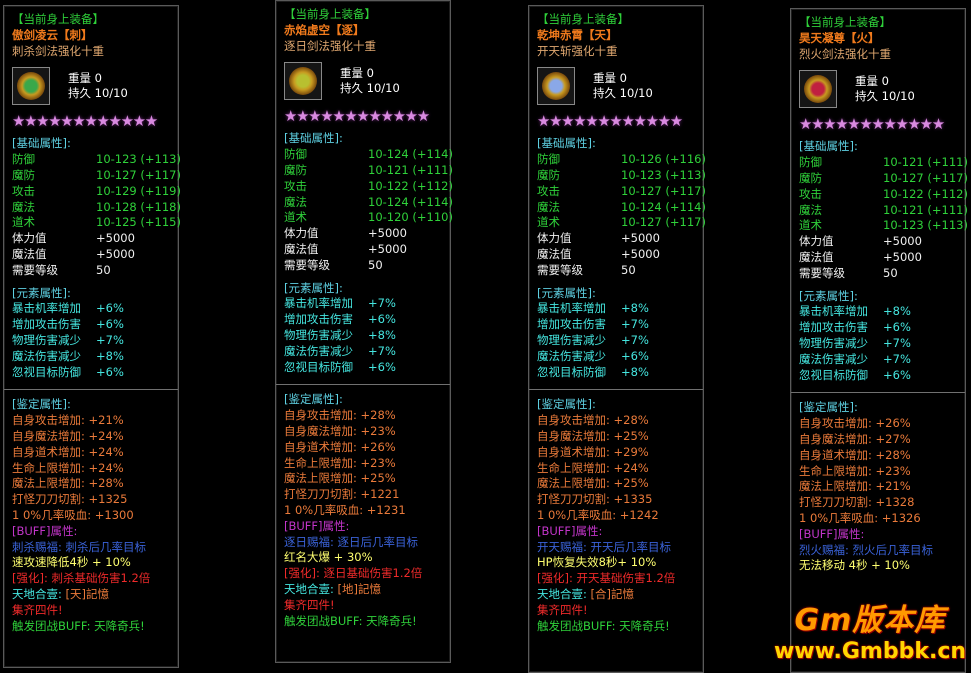 Image resolution: width=971 pixels, height=673 pixels. I want to click on base-attribute: 魔防 10-121 (+111), so click(368, 170).